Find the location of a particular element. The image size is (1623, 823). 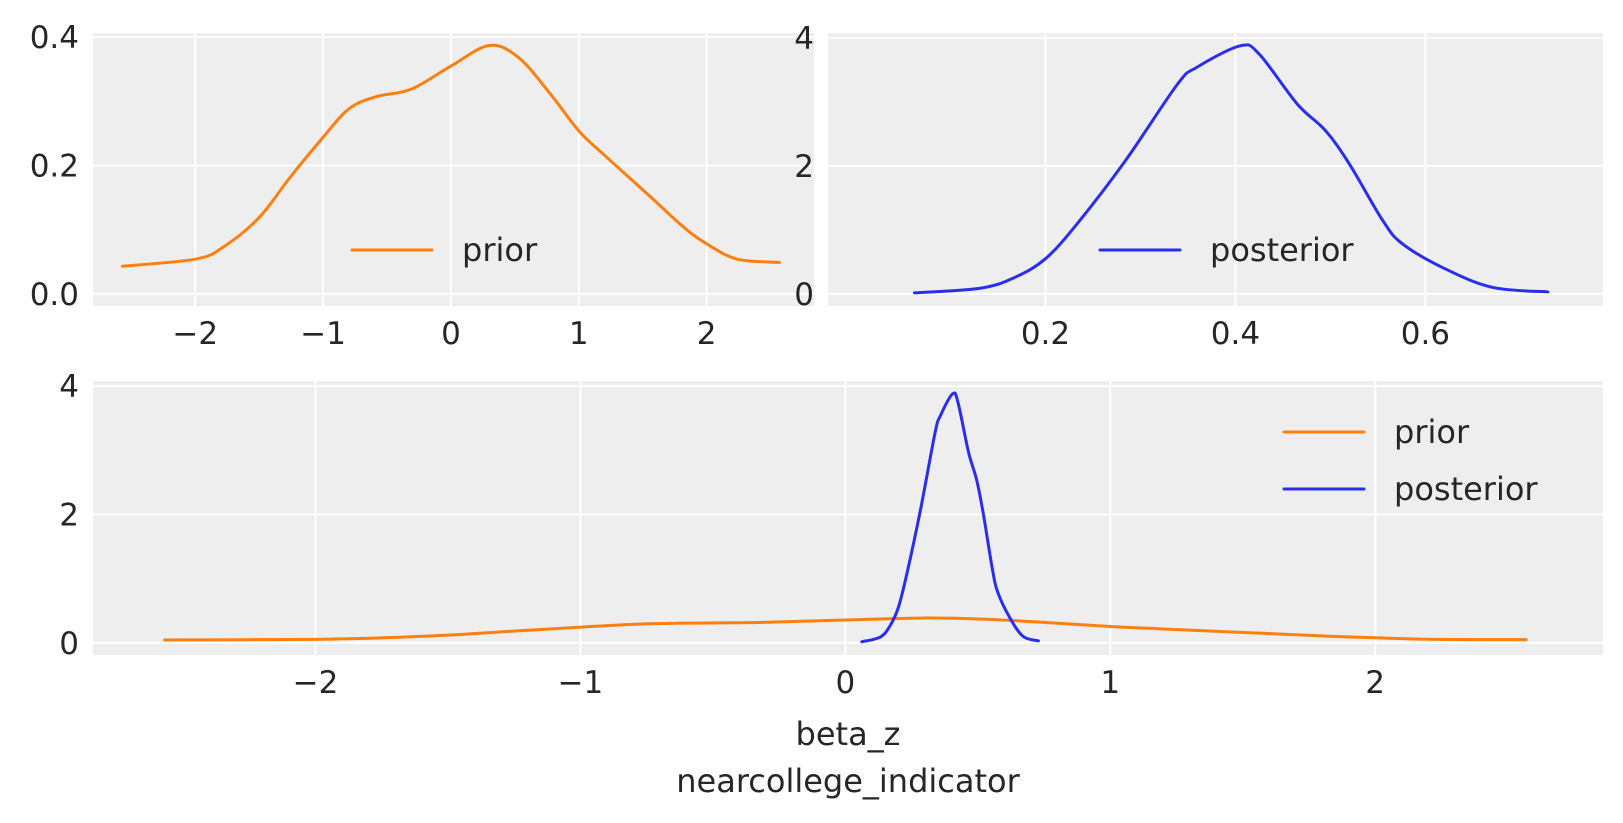

y-tick-label: 0.2 is located at coordinates (54, 166).